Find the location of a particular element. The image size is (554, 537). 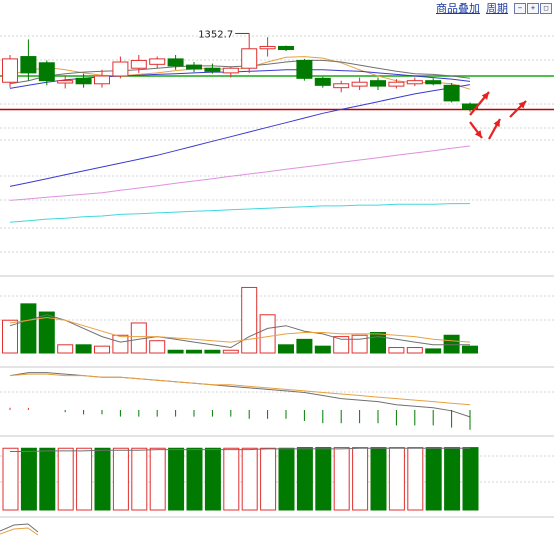

ma-cyan is located at coordinates (239, 213).